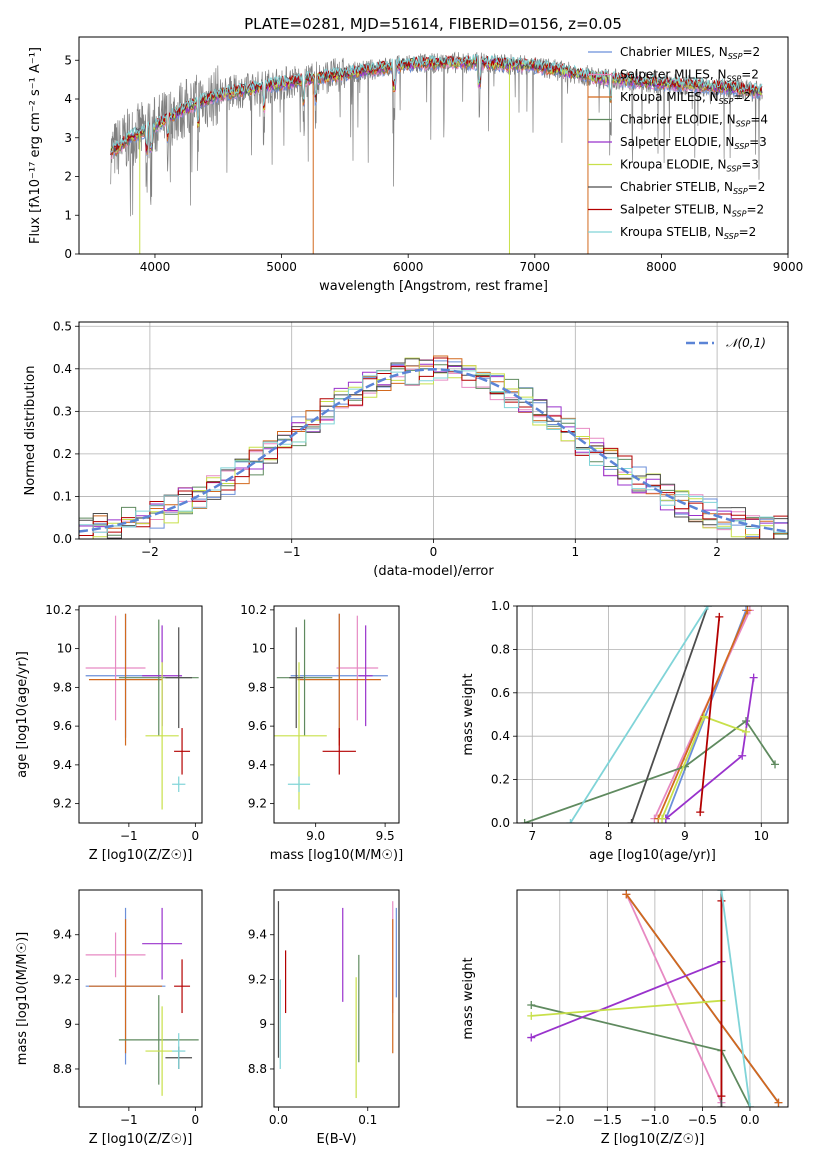 Image resolution: width=819 pixels, height=1170 pixels. I want to click on x-axis-label: E(B-V), so click(336, 1139).